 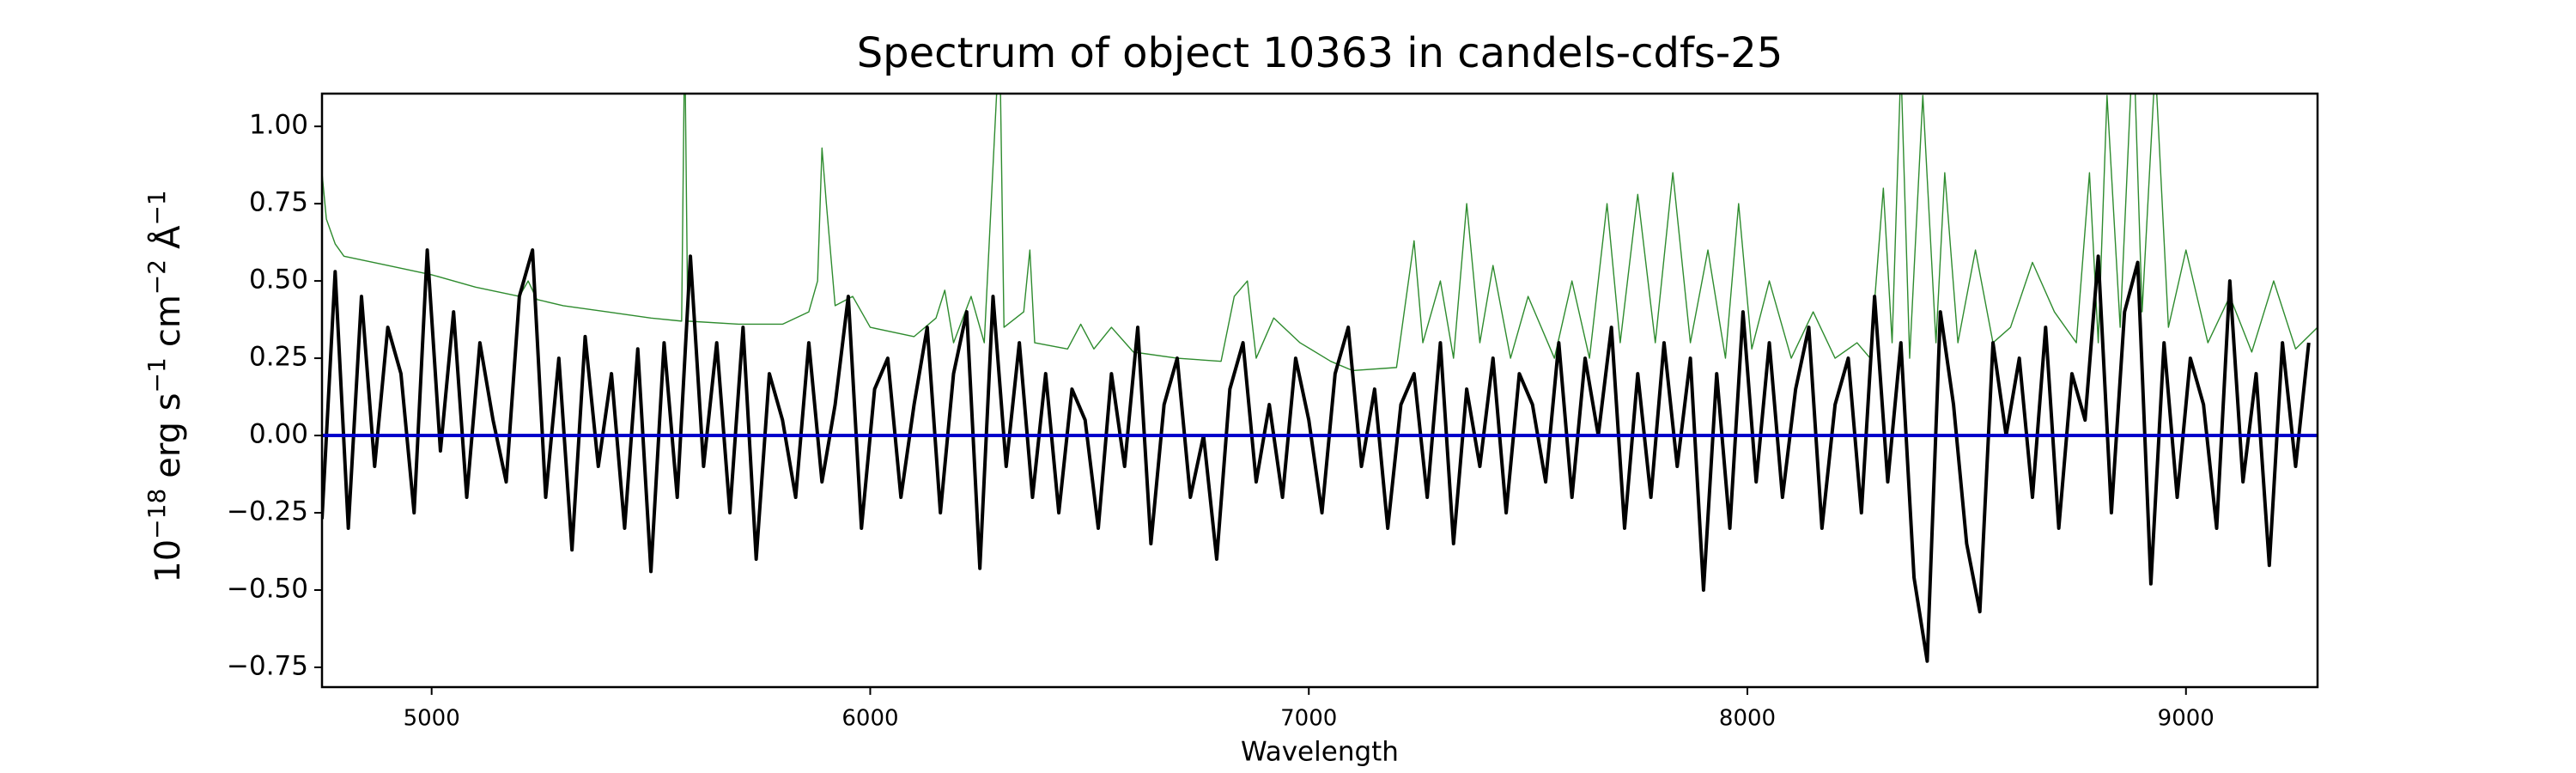 I want to click on x-tick-label: 8000, so click(x=1748, y=719).